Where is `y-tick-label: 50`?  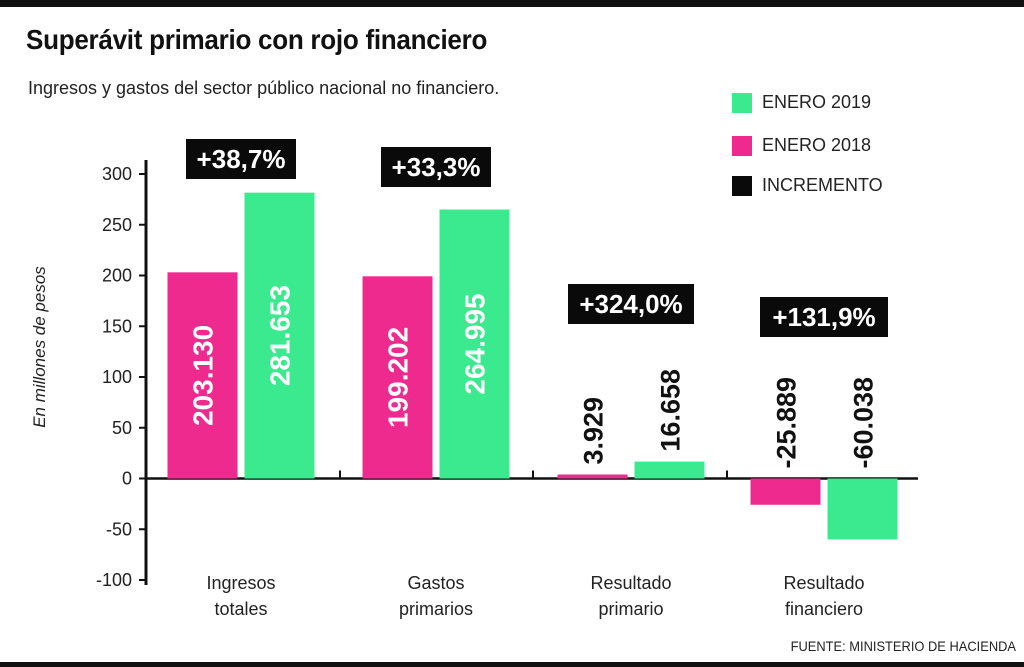 y-tick-label: 50 is located at coordinates (122, 428).